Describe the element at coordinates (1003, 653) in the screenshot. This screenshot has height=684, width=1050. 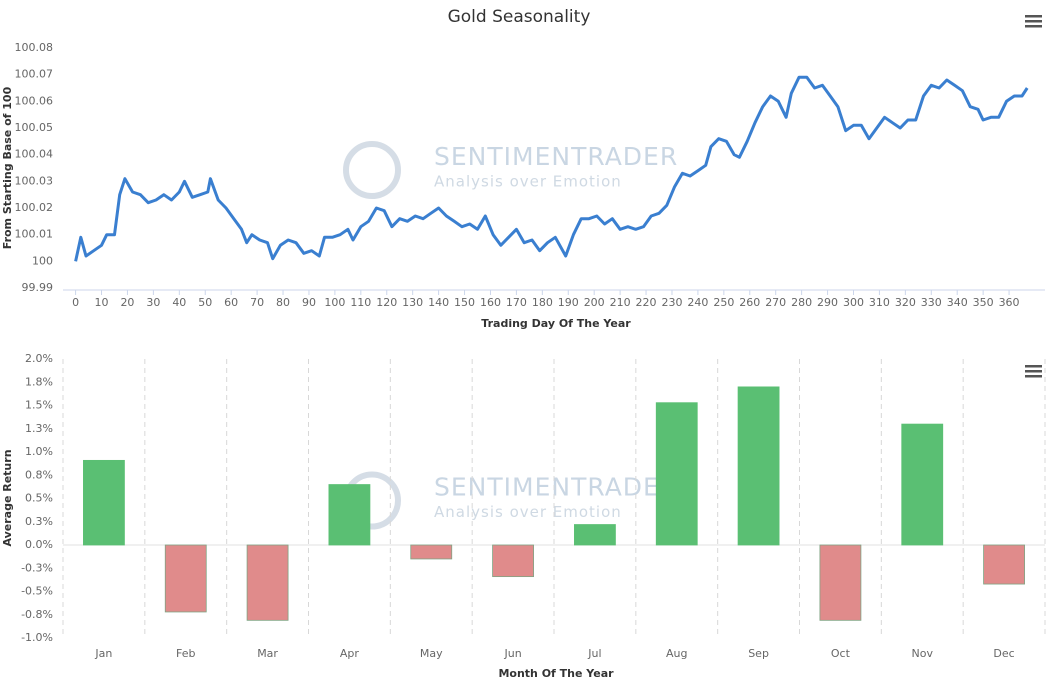
I see `x-tick-label: Dec` at that location.